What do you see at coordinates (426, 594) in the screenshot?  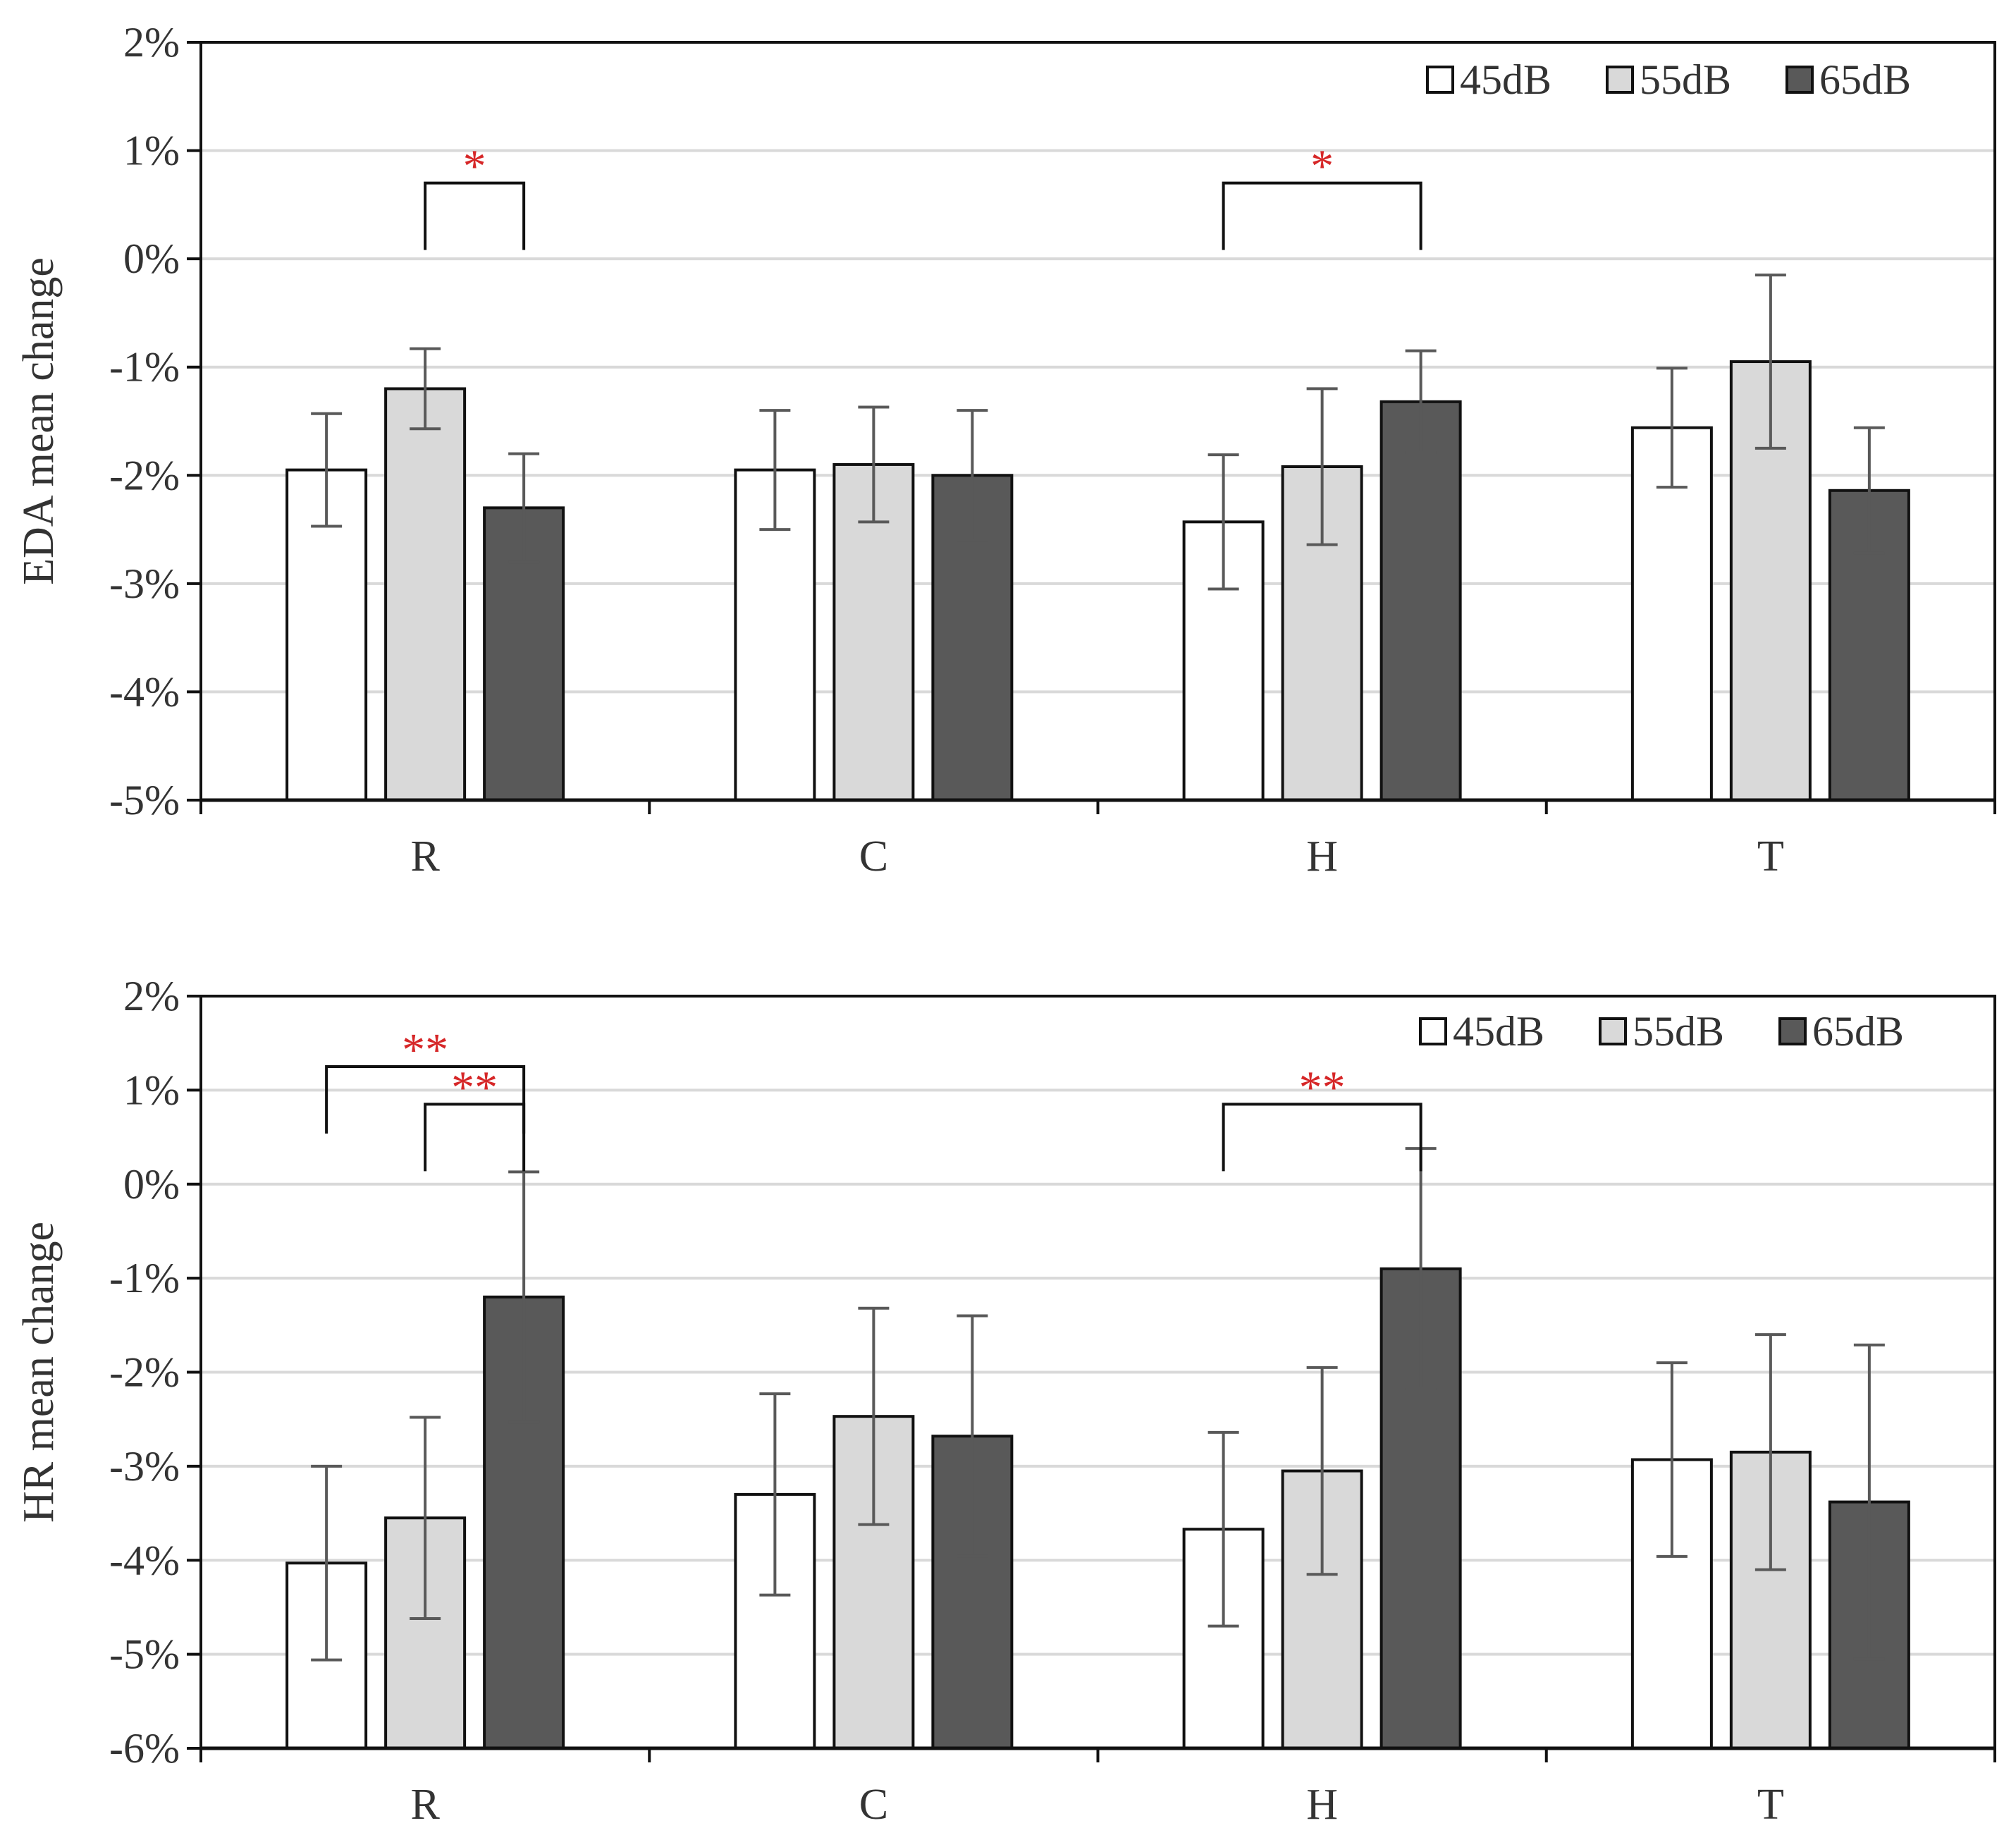 I see `eda-bar-R-55dB` at bounding box center [426, 594].